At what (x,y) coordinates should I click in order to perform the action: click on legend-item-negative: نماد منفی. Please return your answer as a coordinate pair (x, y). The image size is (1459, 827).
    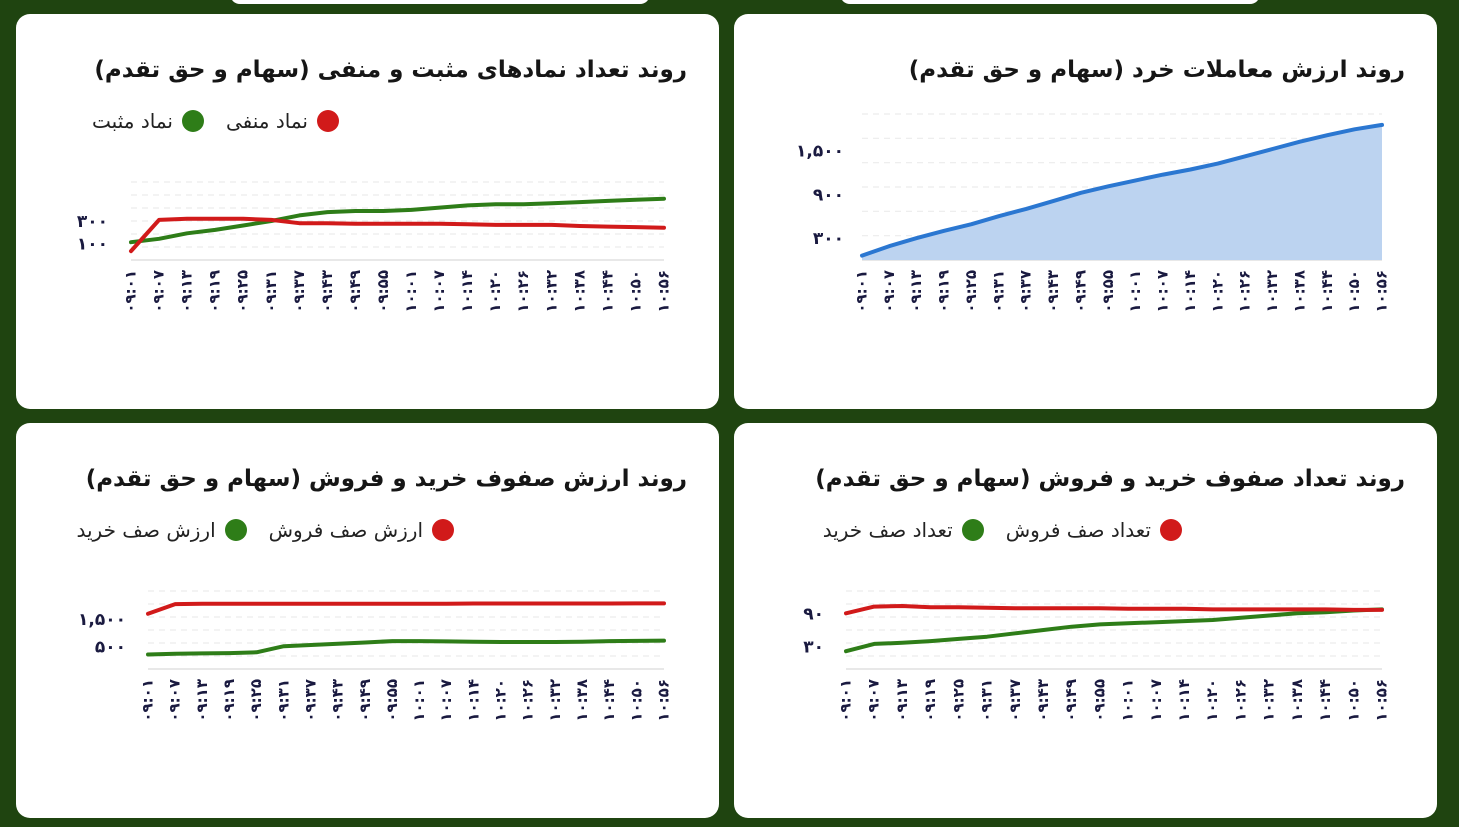
    Looking at the image, I should click on (282, 121).